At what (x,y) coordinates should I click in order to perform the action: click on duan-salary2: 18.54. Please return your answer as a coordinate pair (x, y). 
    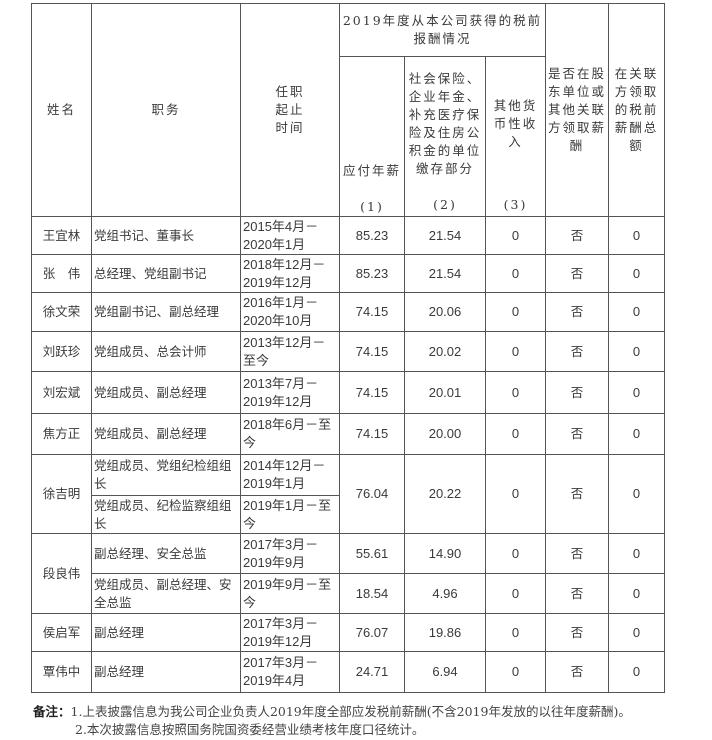
    Looking at the image, I should click on (372, 593).